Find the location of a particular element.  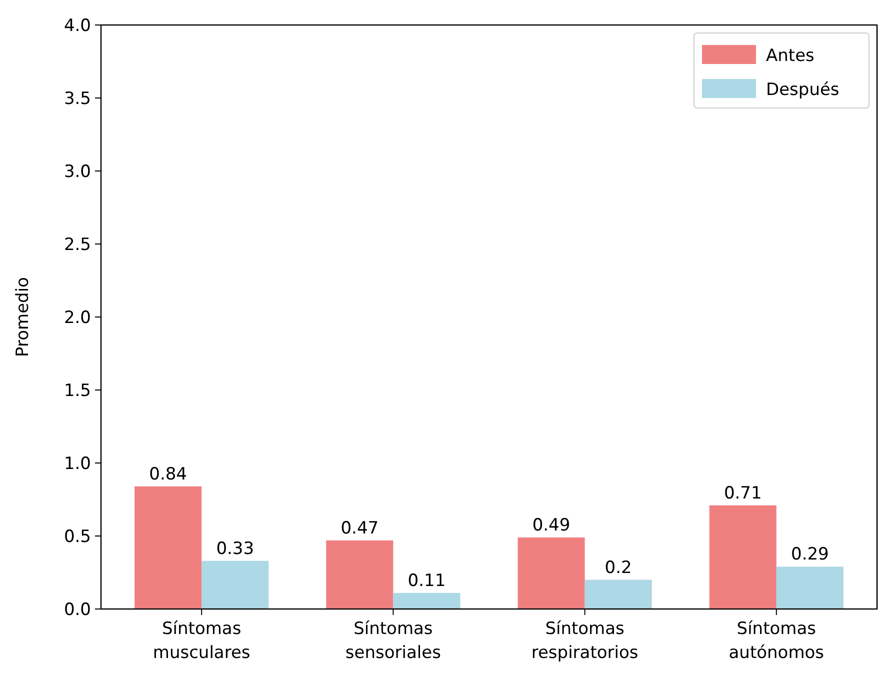

y-tick-label: 2.5 is located at coordinates (77, 244).